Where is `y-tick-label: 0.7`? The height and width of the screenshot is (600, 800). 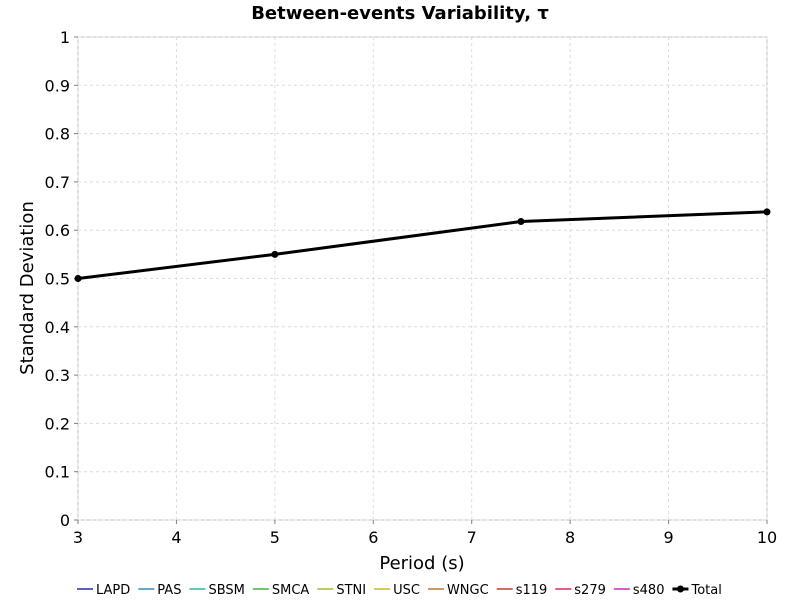 y-tick-label: 0.7 is located at coordinates (57, 182).